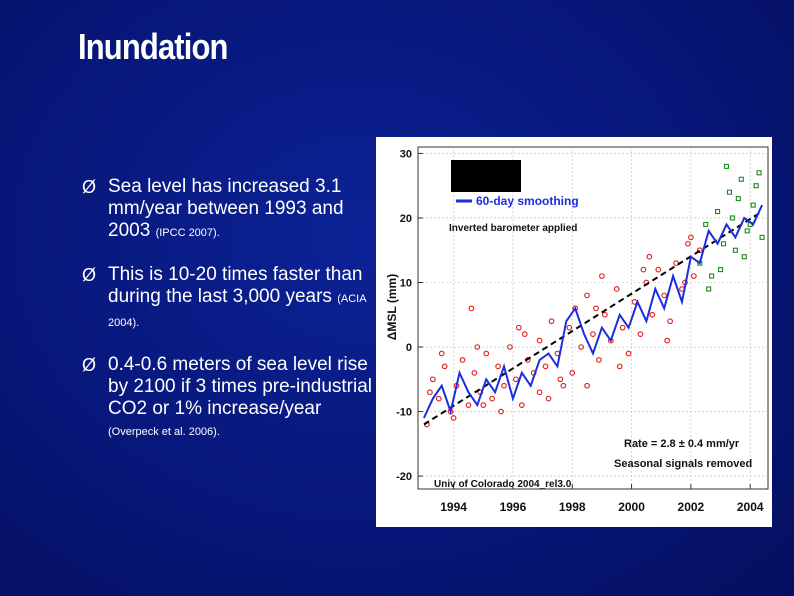 The width and height of the screenshot is (794, 596). I want to click on slide-title: Inundation, so click(153, 46).